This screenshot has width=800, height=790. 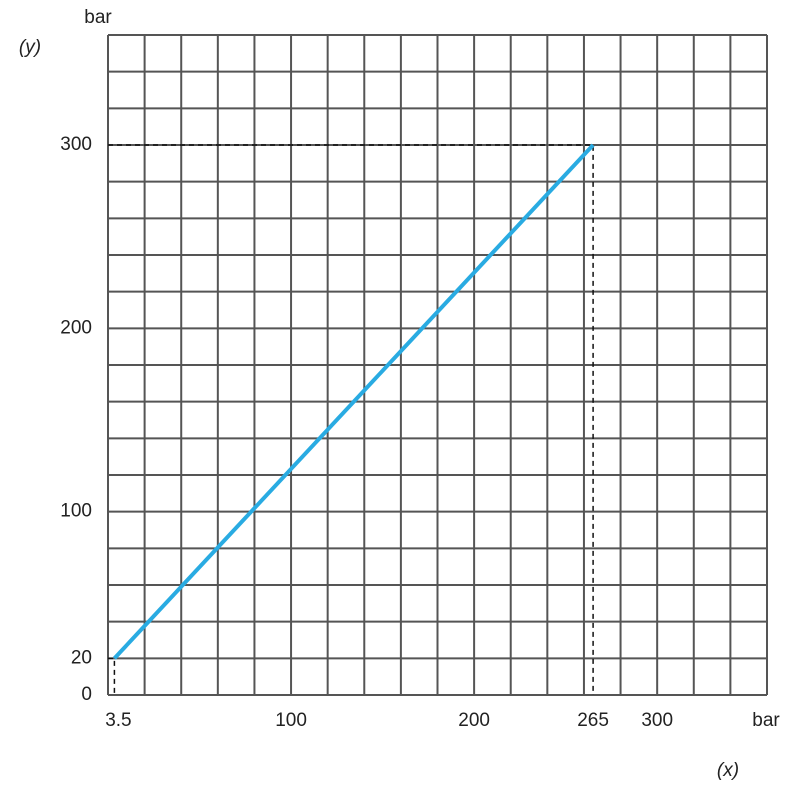 I want to click on x-tick-label: 100, so click(x=291, y=720).